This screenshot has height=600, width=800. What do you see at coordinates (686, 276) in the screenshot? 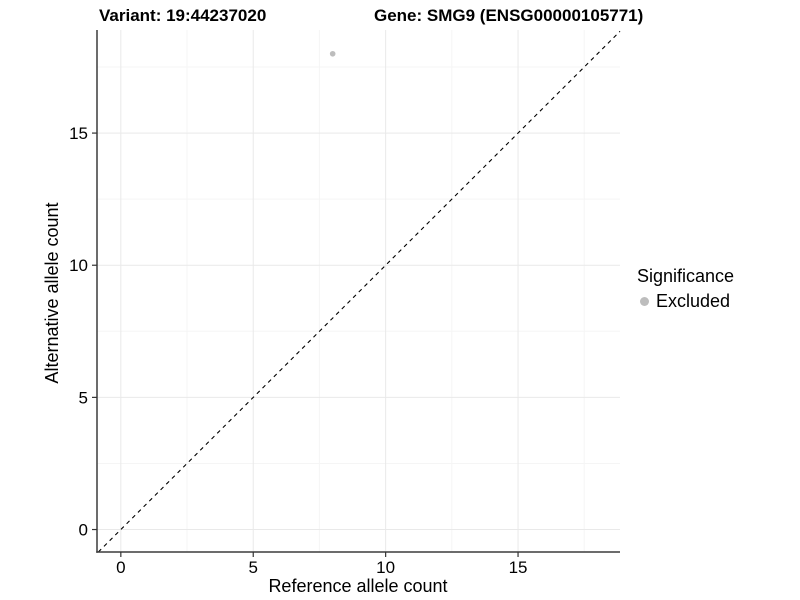
I see `legend-title: Significance` at bounding box center [686, 276].